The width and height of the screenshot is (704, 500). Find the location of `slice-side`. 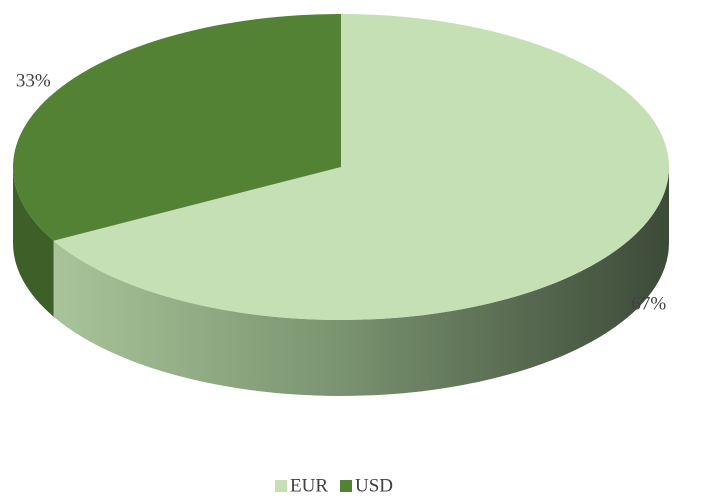

slice-side is located at coordinates (33, 242).